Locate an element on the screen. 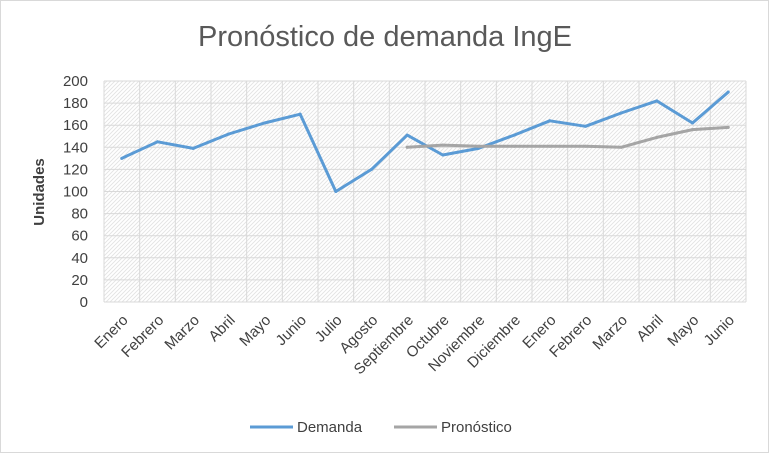  y-tick-label: 100 is located at coordinates (75, 192).